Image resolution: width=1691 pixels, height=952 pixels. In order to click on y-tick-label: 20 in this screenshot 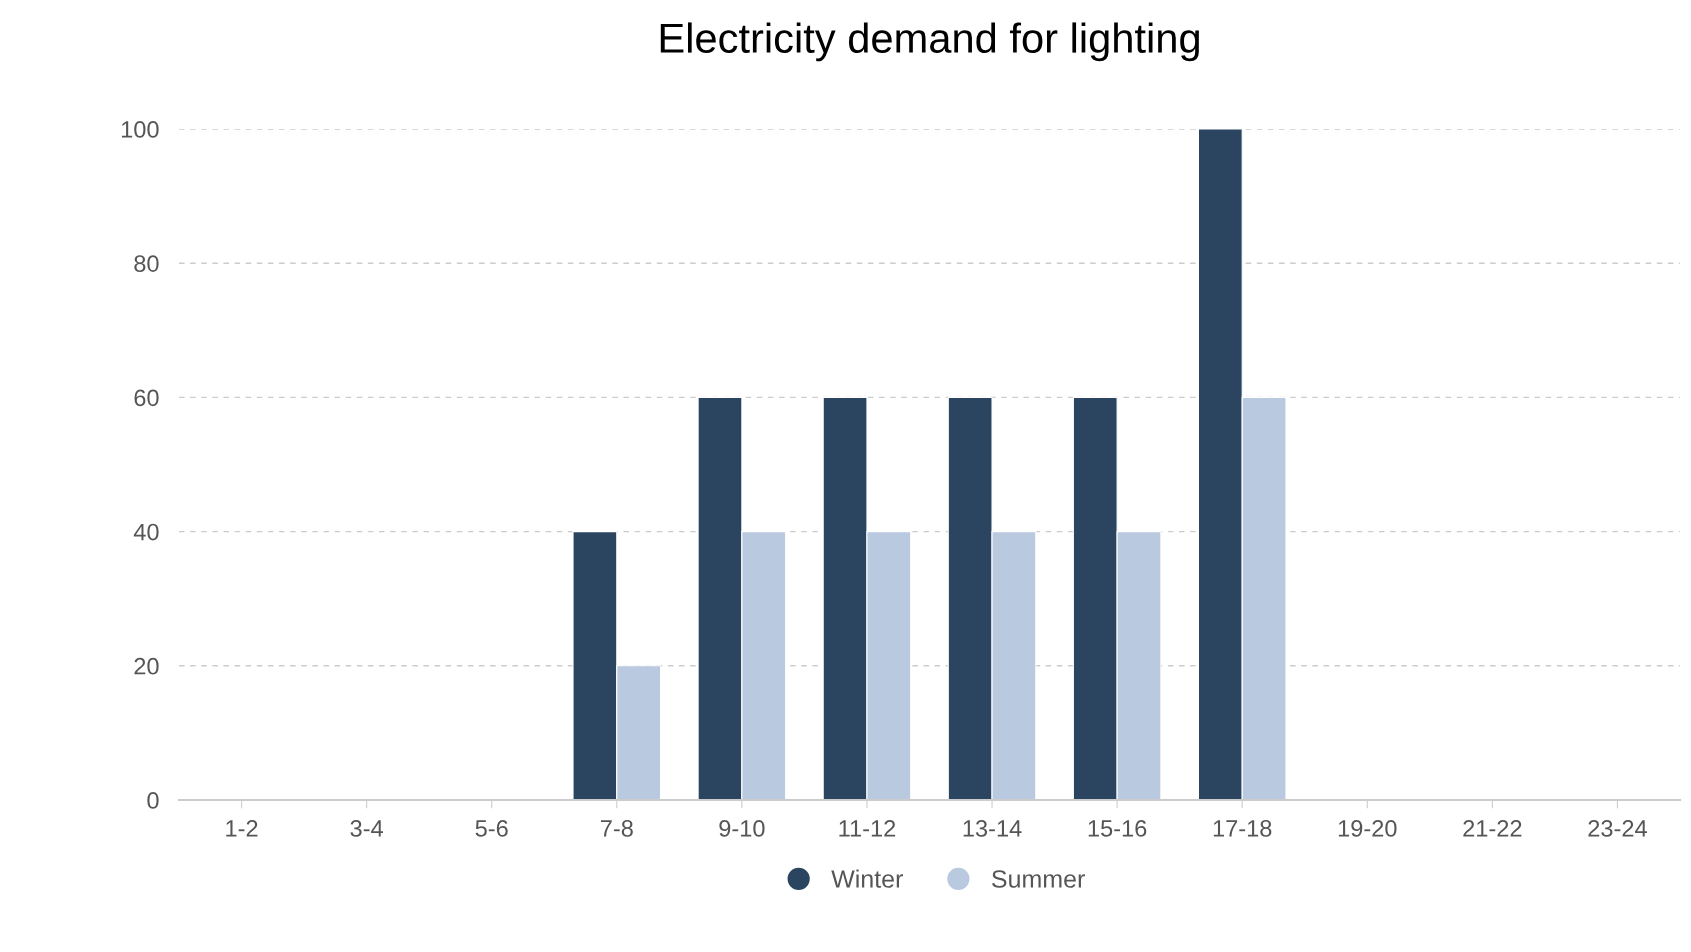, I will do `click(146, 666)`.